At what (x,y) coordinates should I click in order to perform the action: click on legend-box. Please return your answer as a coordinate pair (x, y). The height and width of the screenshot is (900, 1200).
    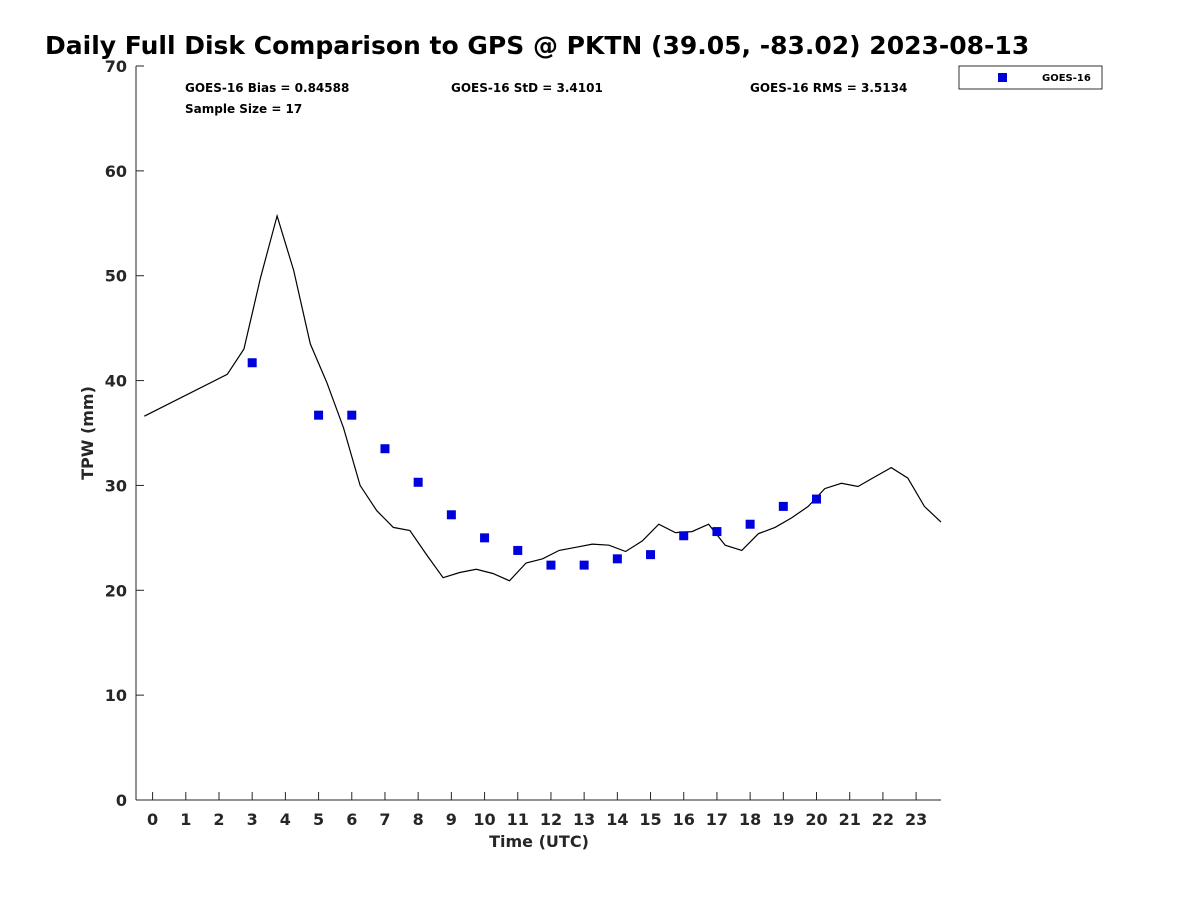
    Looking at the image, I should click on (1030, 77).